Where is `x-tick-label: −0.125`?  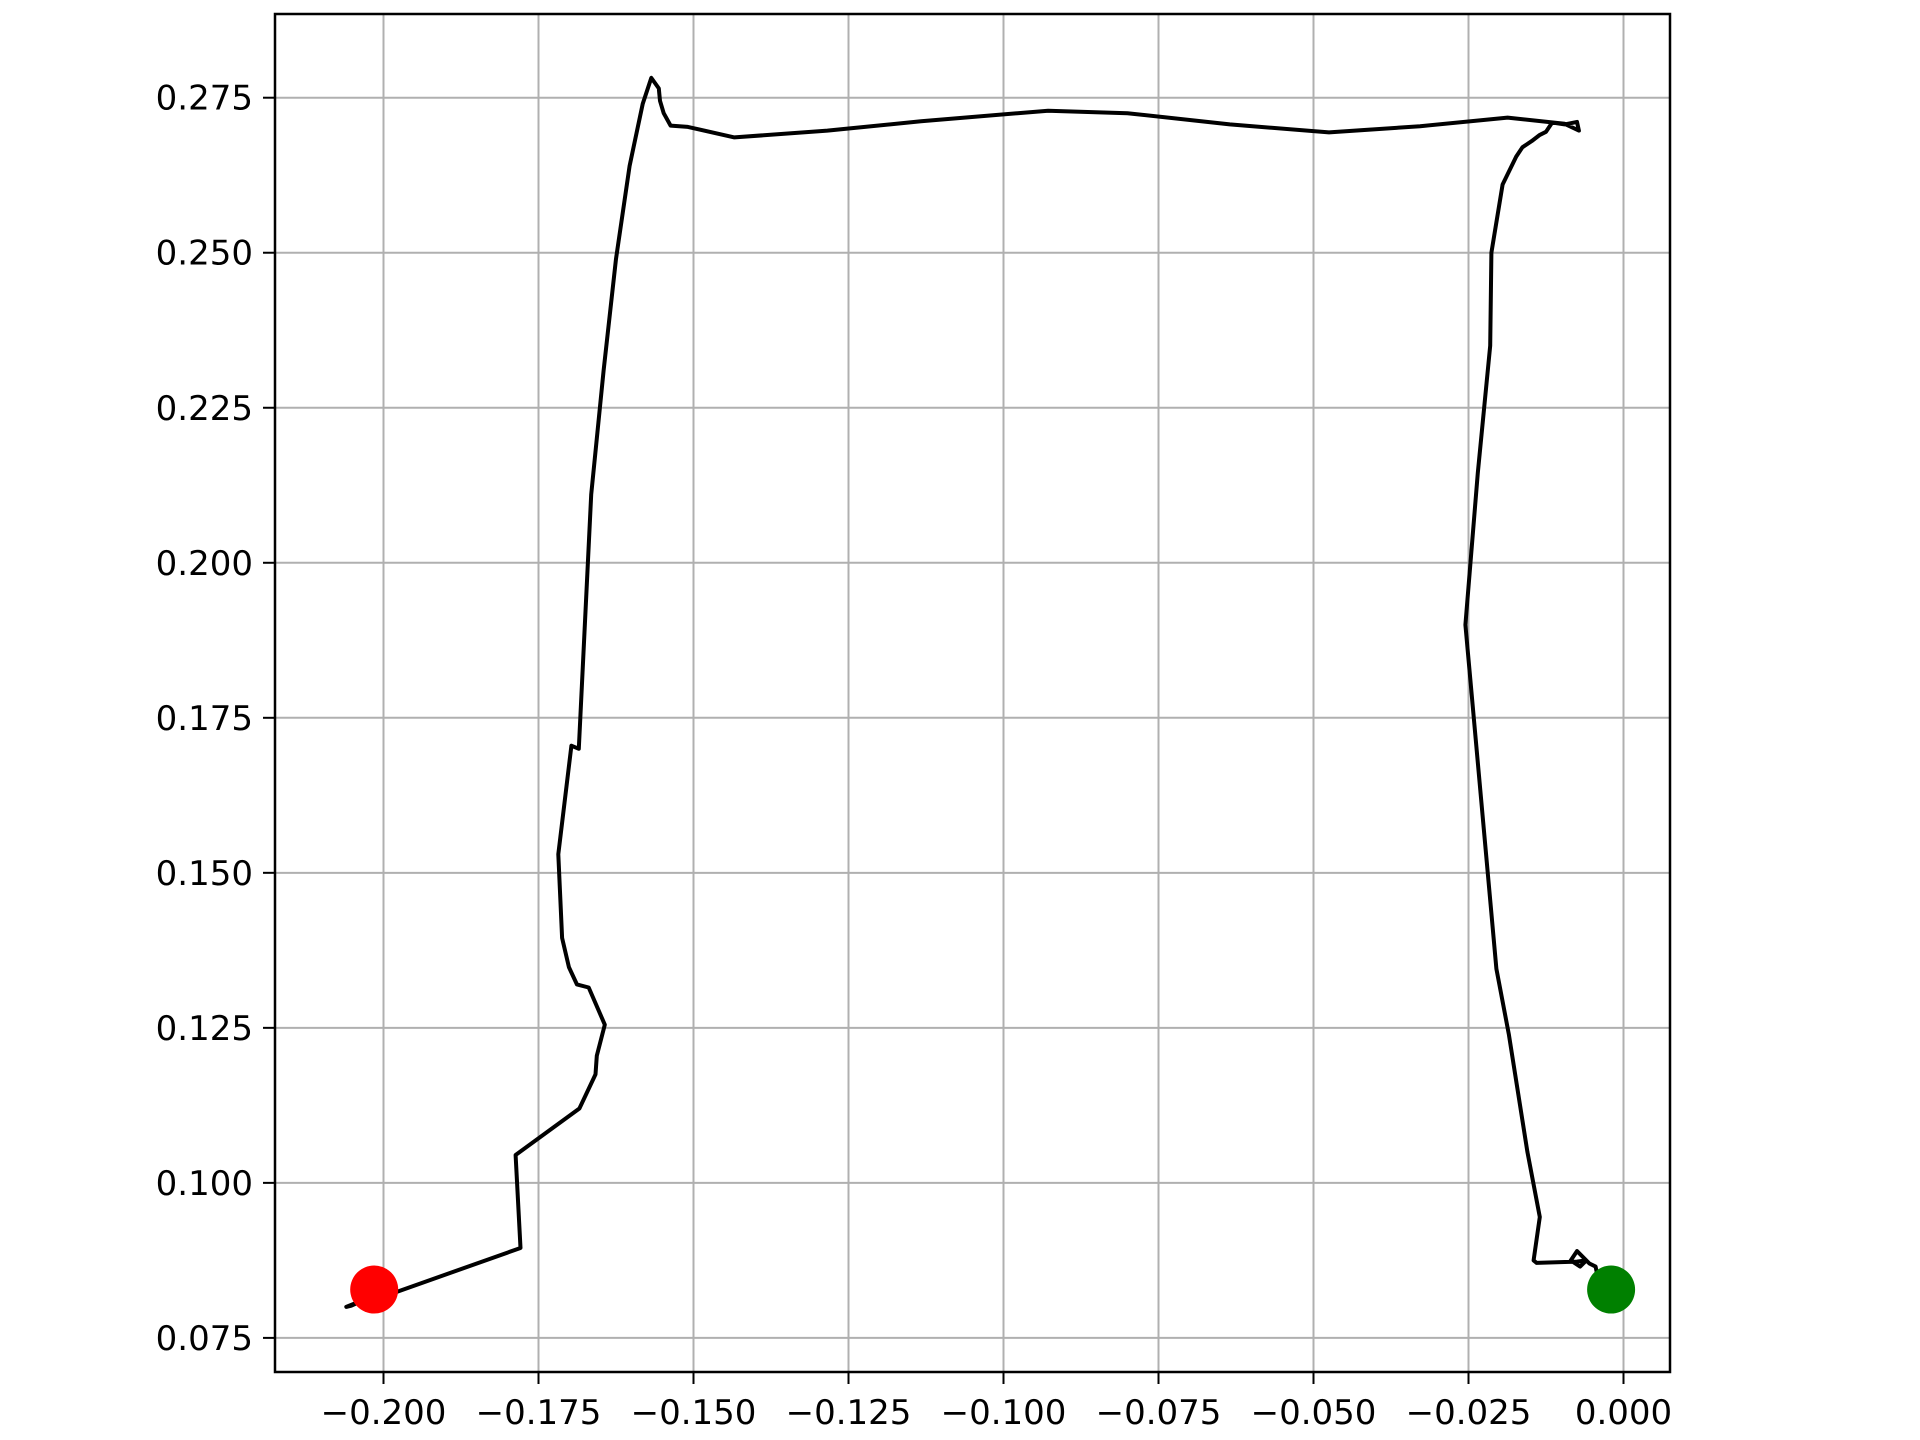
x-tick-label: −0.125 is located at coordinates (849, 1413).